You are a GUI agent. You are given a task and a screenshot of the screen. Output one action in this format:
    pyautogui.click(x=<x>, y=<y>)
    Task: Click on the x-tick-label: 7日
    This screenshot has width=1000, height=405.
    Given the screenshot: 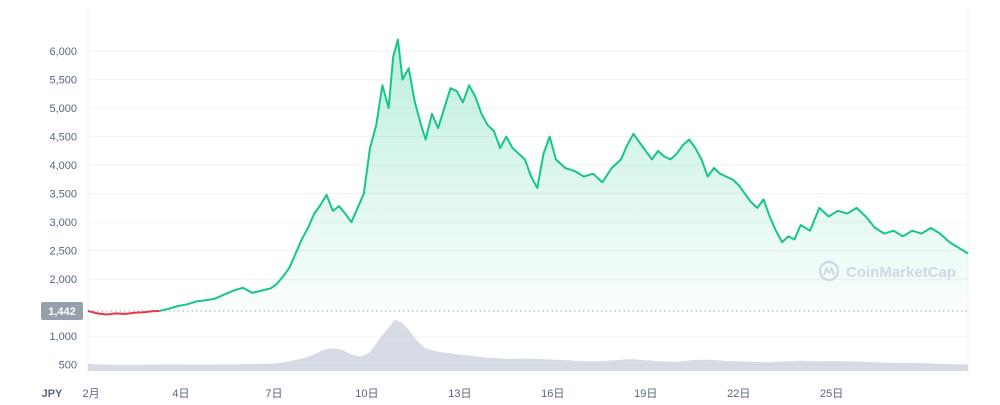 What is the action you would take?
    pyautogui.click(x=273, y=394)
    